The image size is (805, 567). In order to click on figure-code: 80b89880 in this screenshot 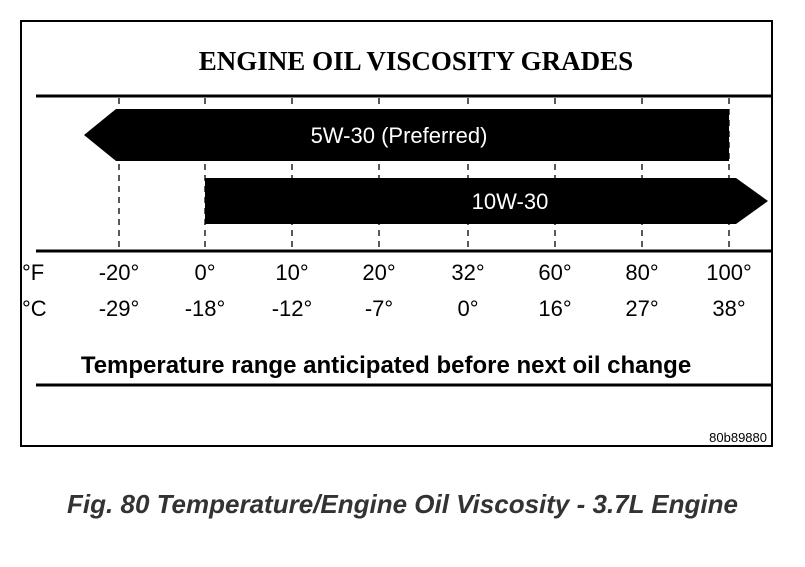, I will do `click(738, 437)`.